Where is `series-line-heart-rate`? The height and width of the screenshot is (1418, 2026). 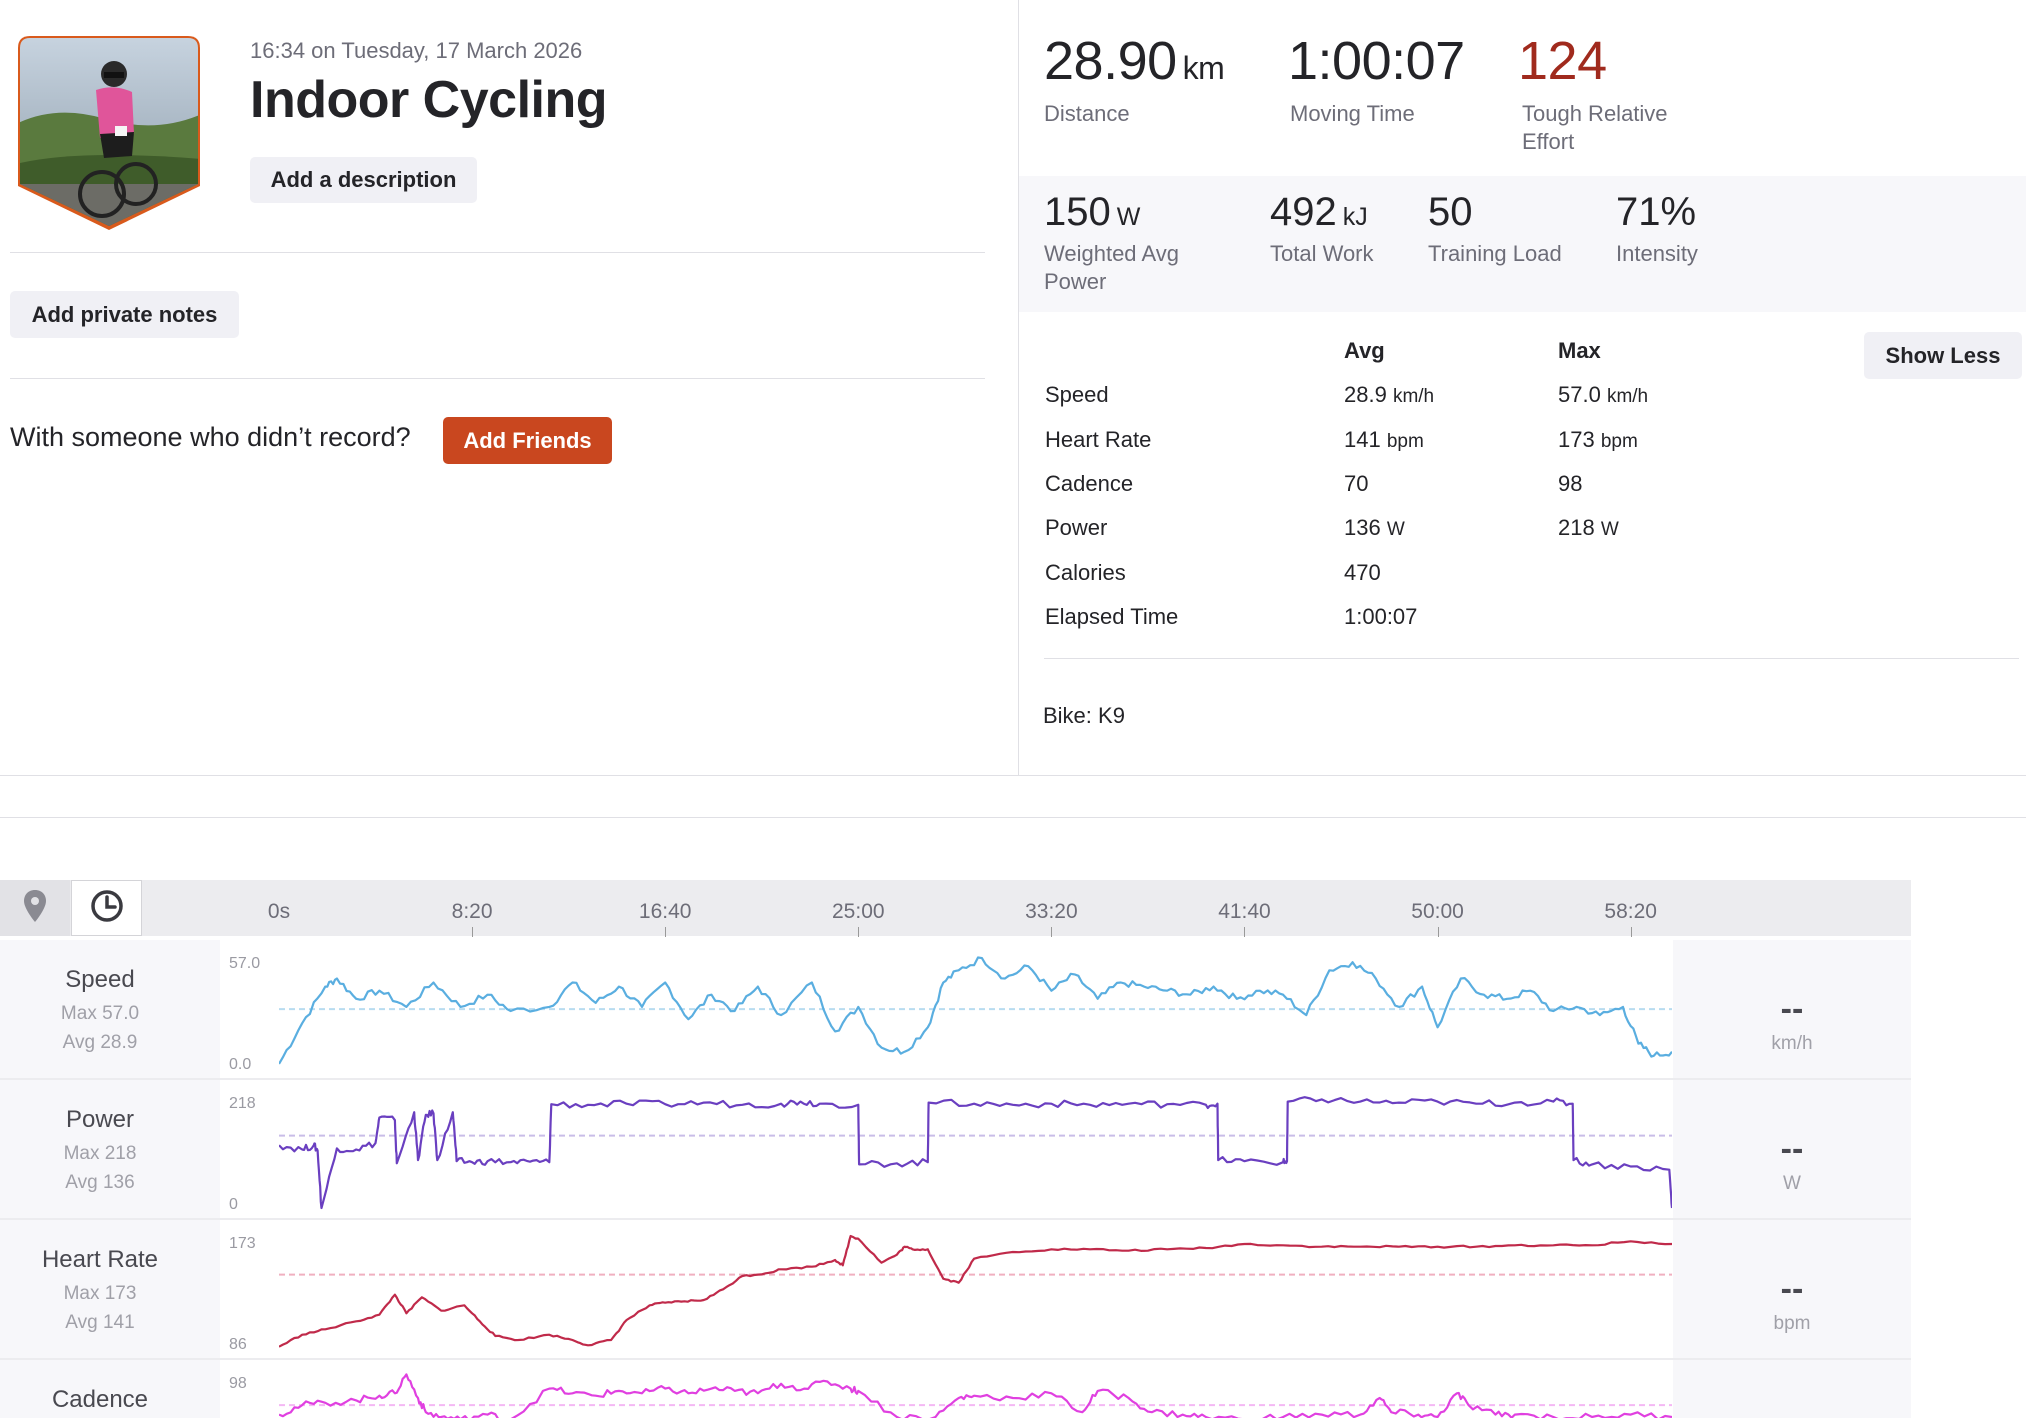 series-line-heart-rate is located at coordinates (975, 1291).